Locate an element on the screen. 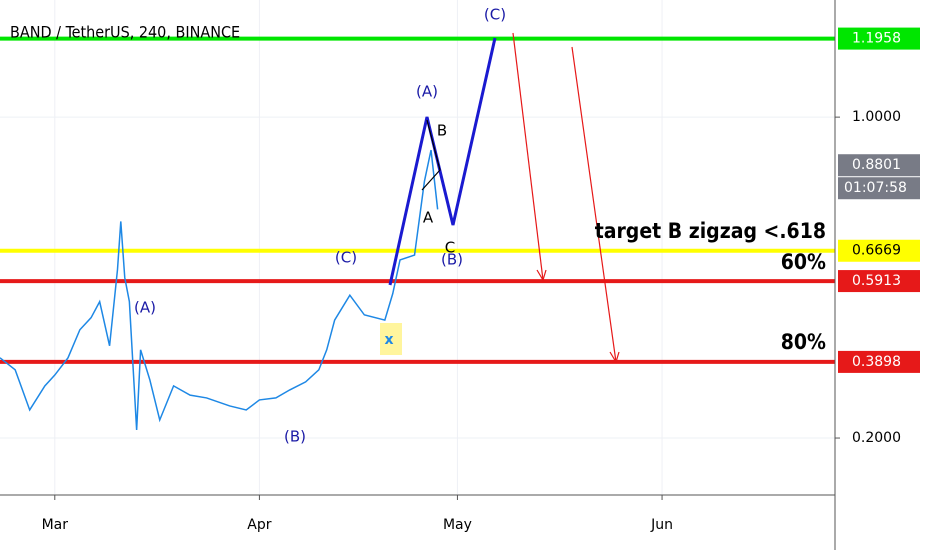 This screenshot has width=932, height=550. countdown-box is located at coordinates (879, 188).